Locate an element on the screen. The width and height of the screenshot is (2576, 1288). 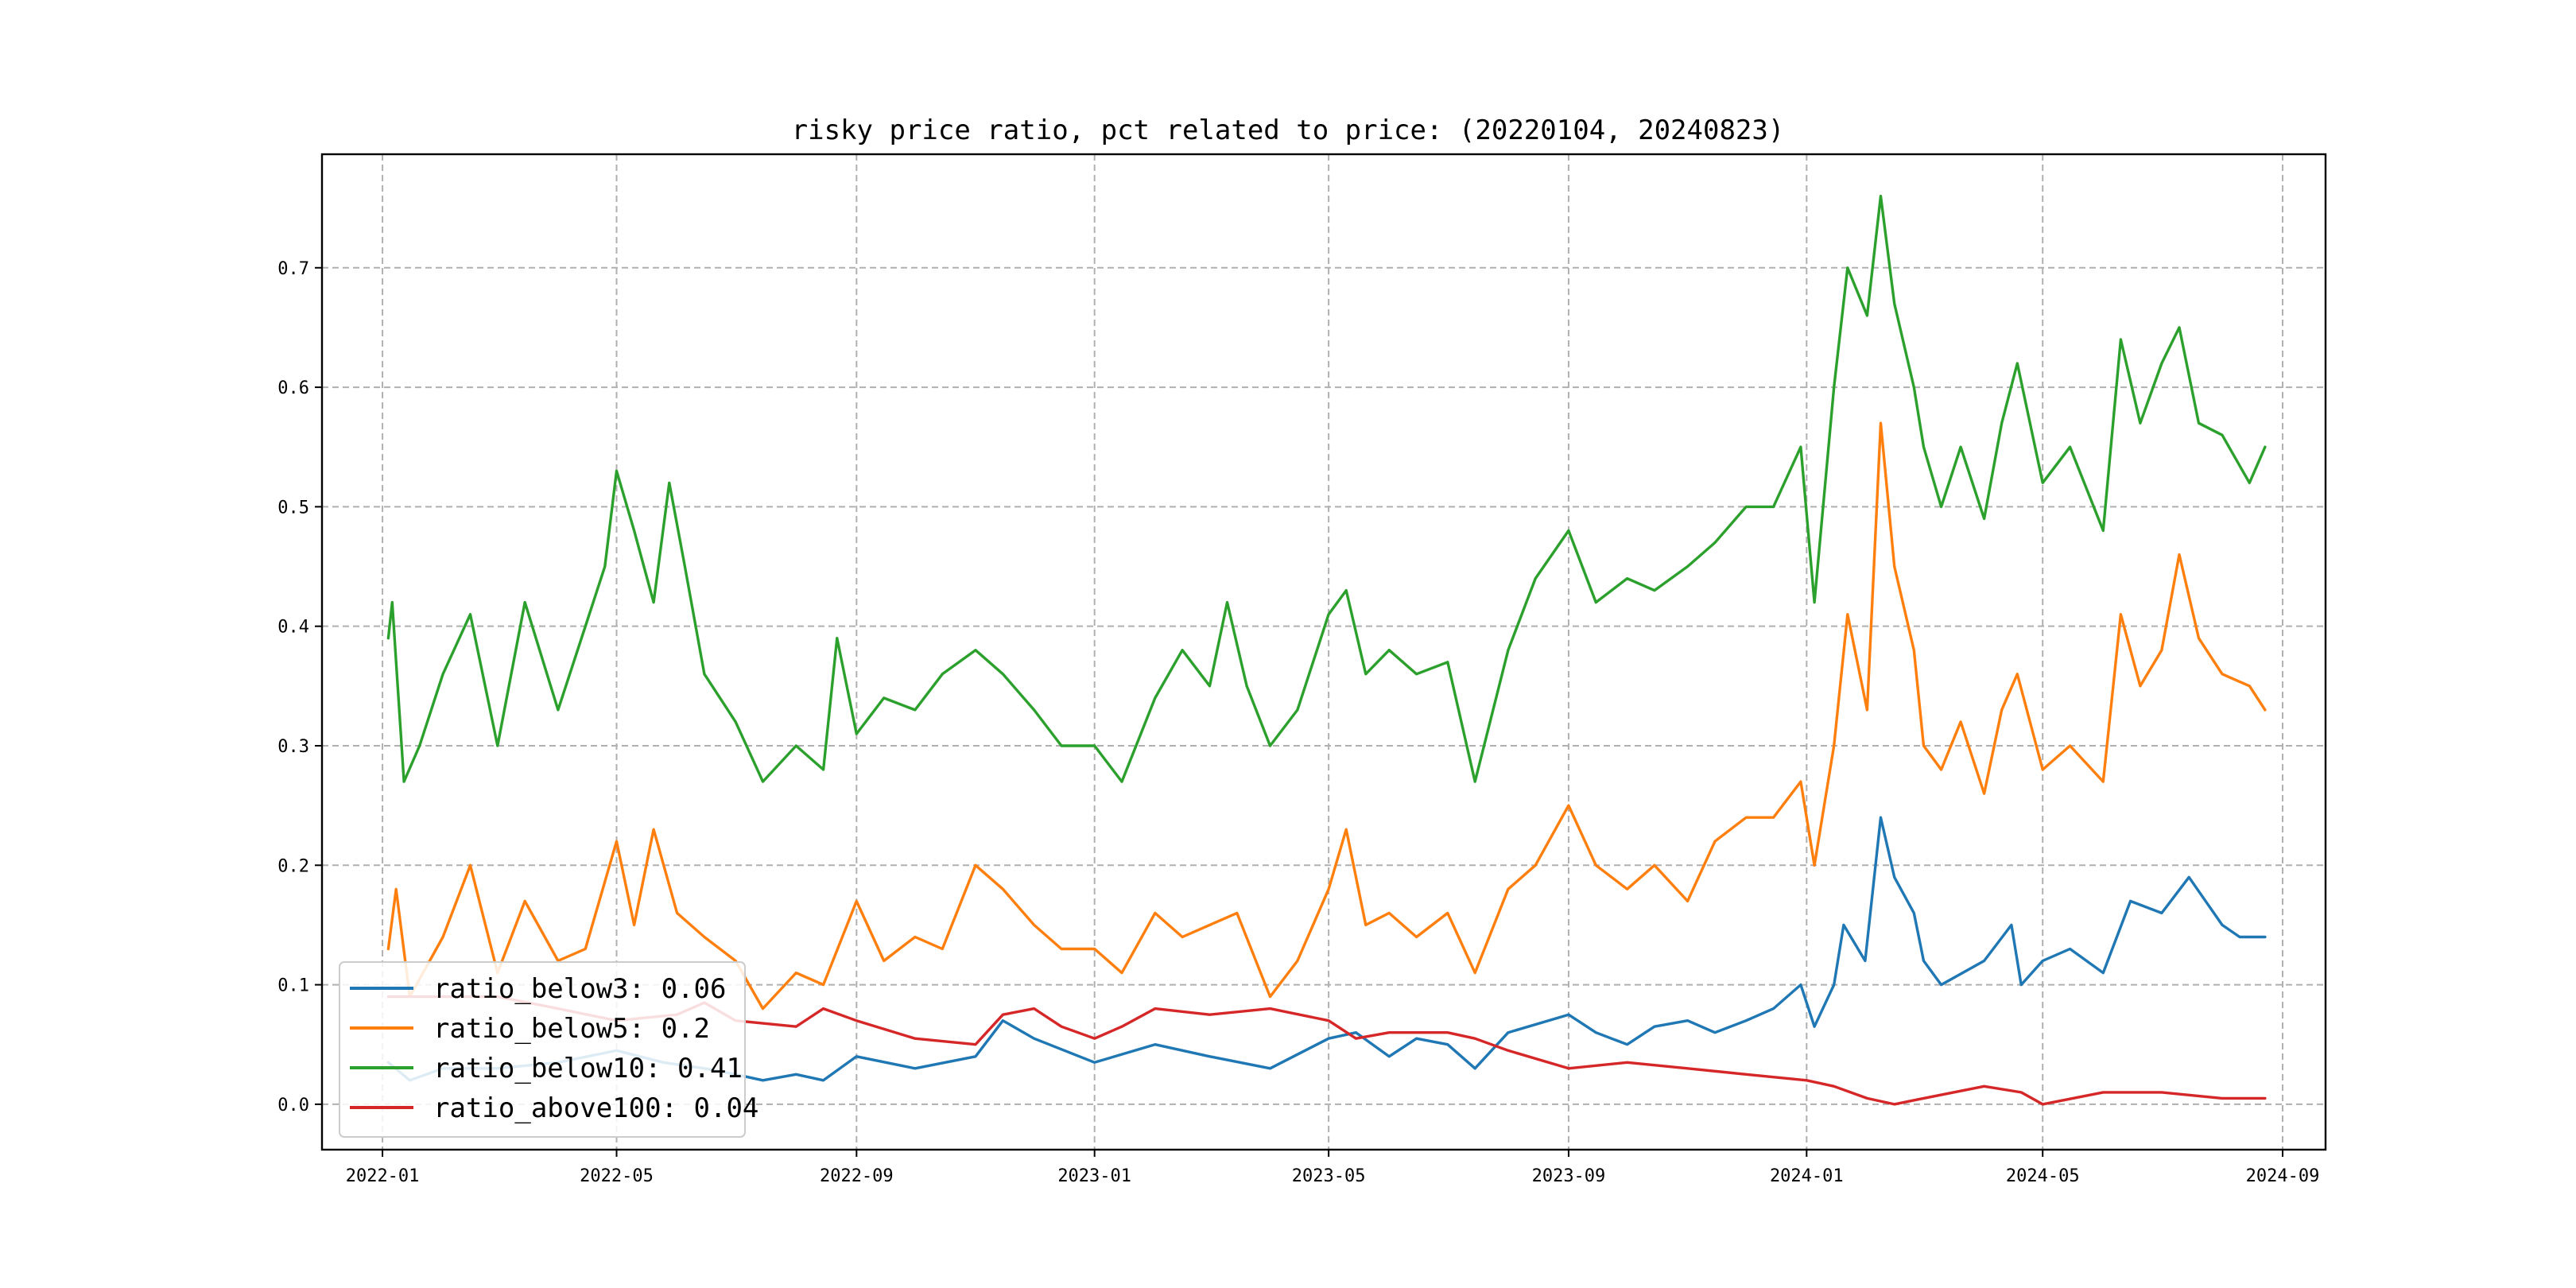
y-tick-label: 0.6 is located at coordinates (293, 388).